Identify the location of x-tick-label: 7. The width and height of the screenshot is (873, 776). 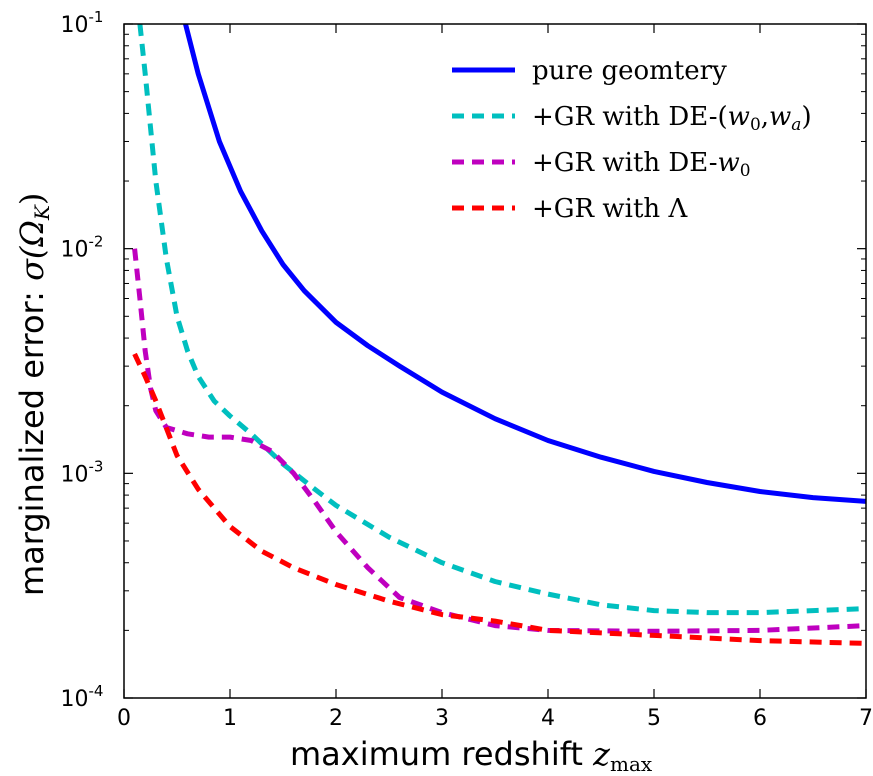
(866, 718).